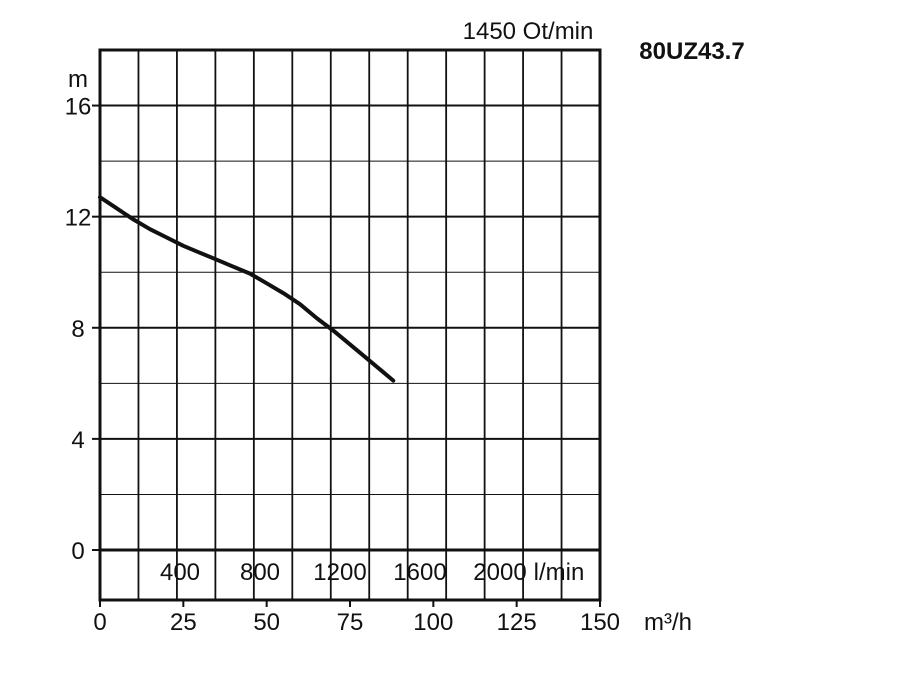 This screenshot has width=900, height=700. What do you see at coordinates (559, 572) in the screenshot?
I see `lmin-unit-label: l/min` at bounding box center [559, 572].